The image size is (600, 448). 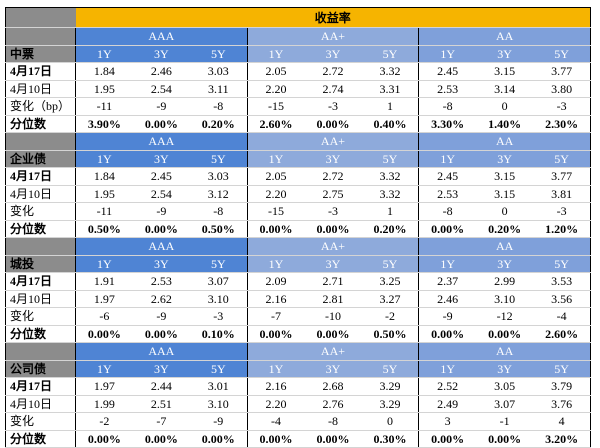 What do you see at coordinates (40, 369) in the screenshot?
I see `section-name: 公司债` at bounding box center [40, 369].